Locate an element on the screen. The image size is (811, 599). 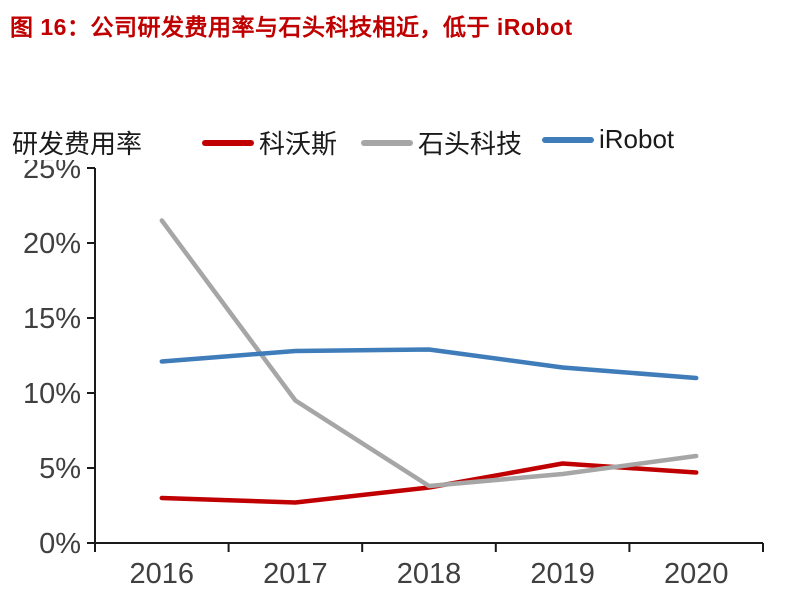
legend-label-shitou-keji: 石头科技 is located at coordinates (470, 144).